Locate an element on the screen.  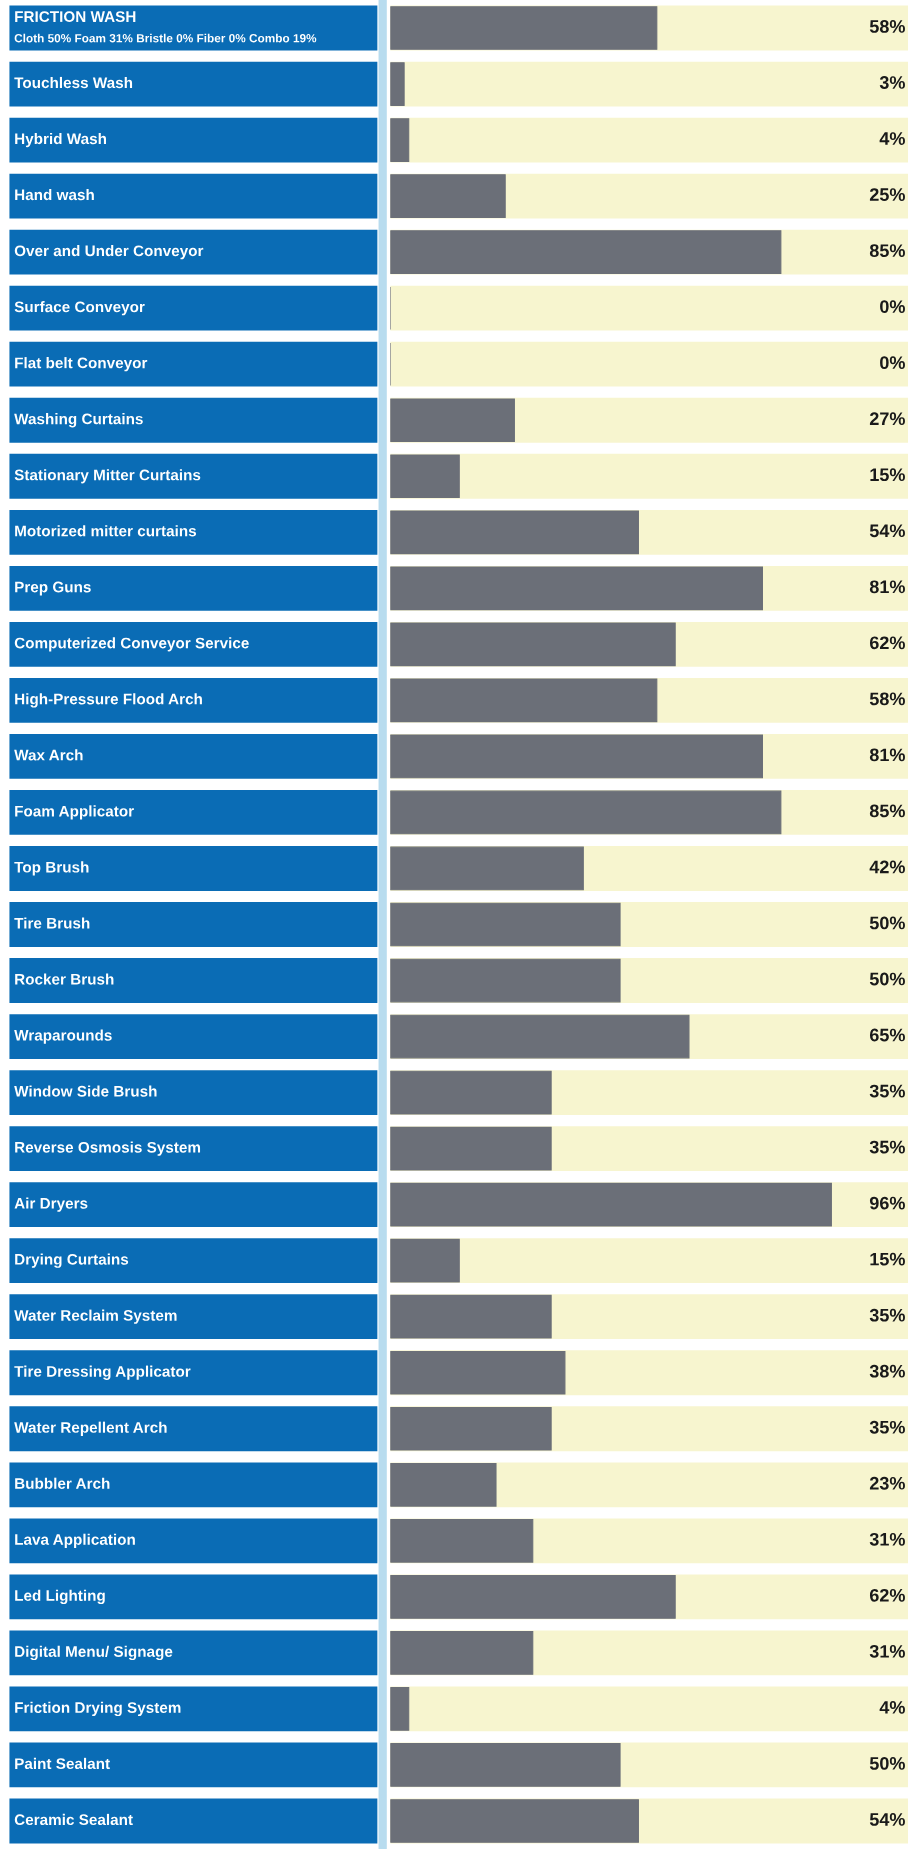
y-tick-label: Water Repellent Arch is located at coordinates (90, 1428).